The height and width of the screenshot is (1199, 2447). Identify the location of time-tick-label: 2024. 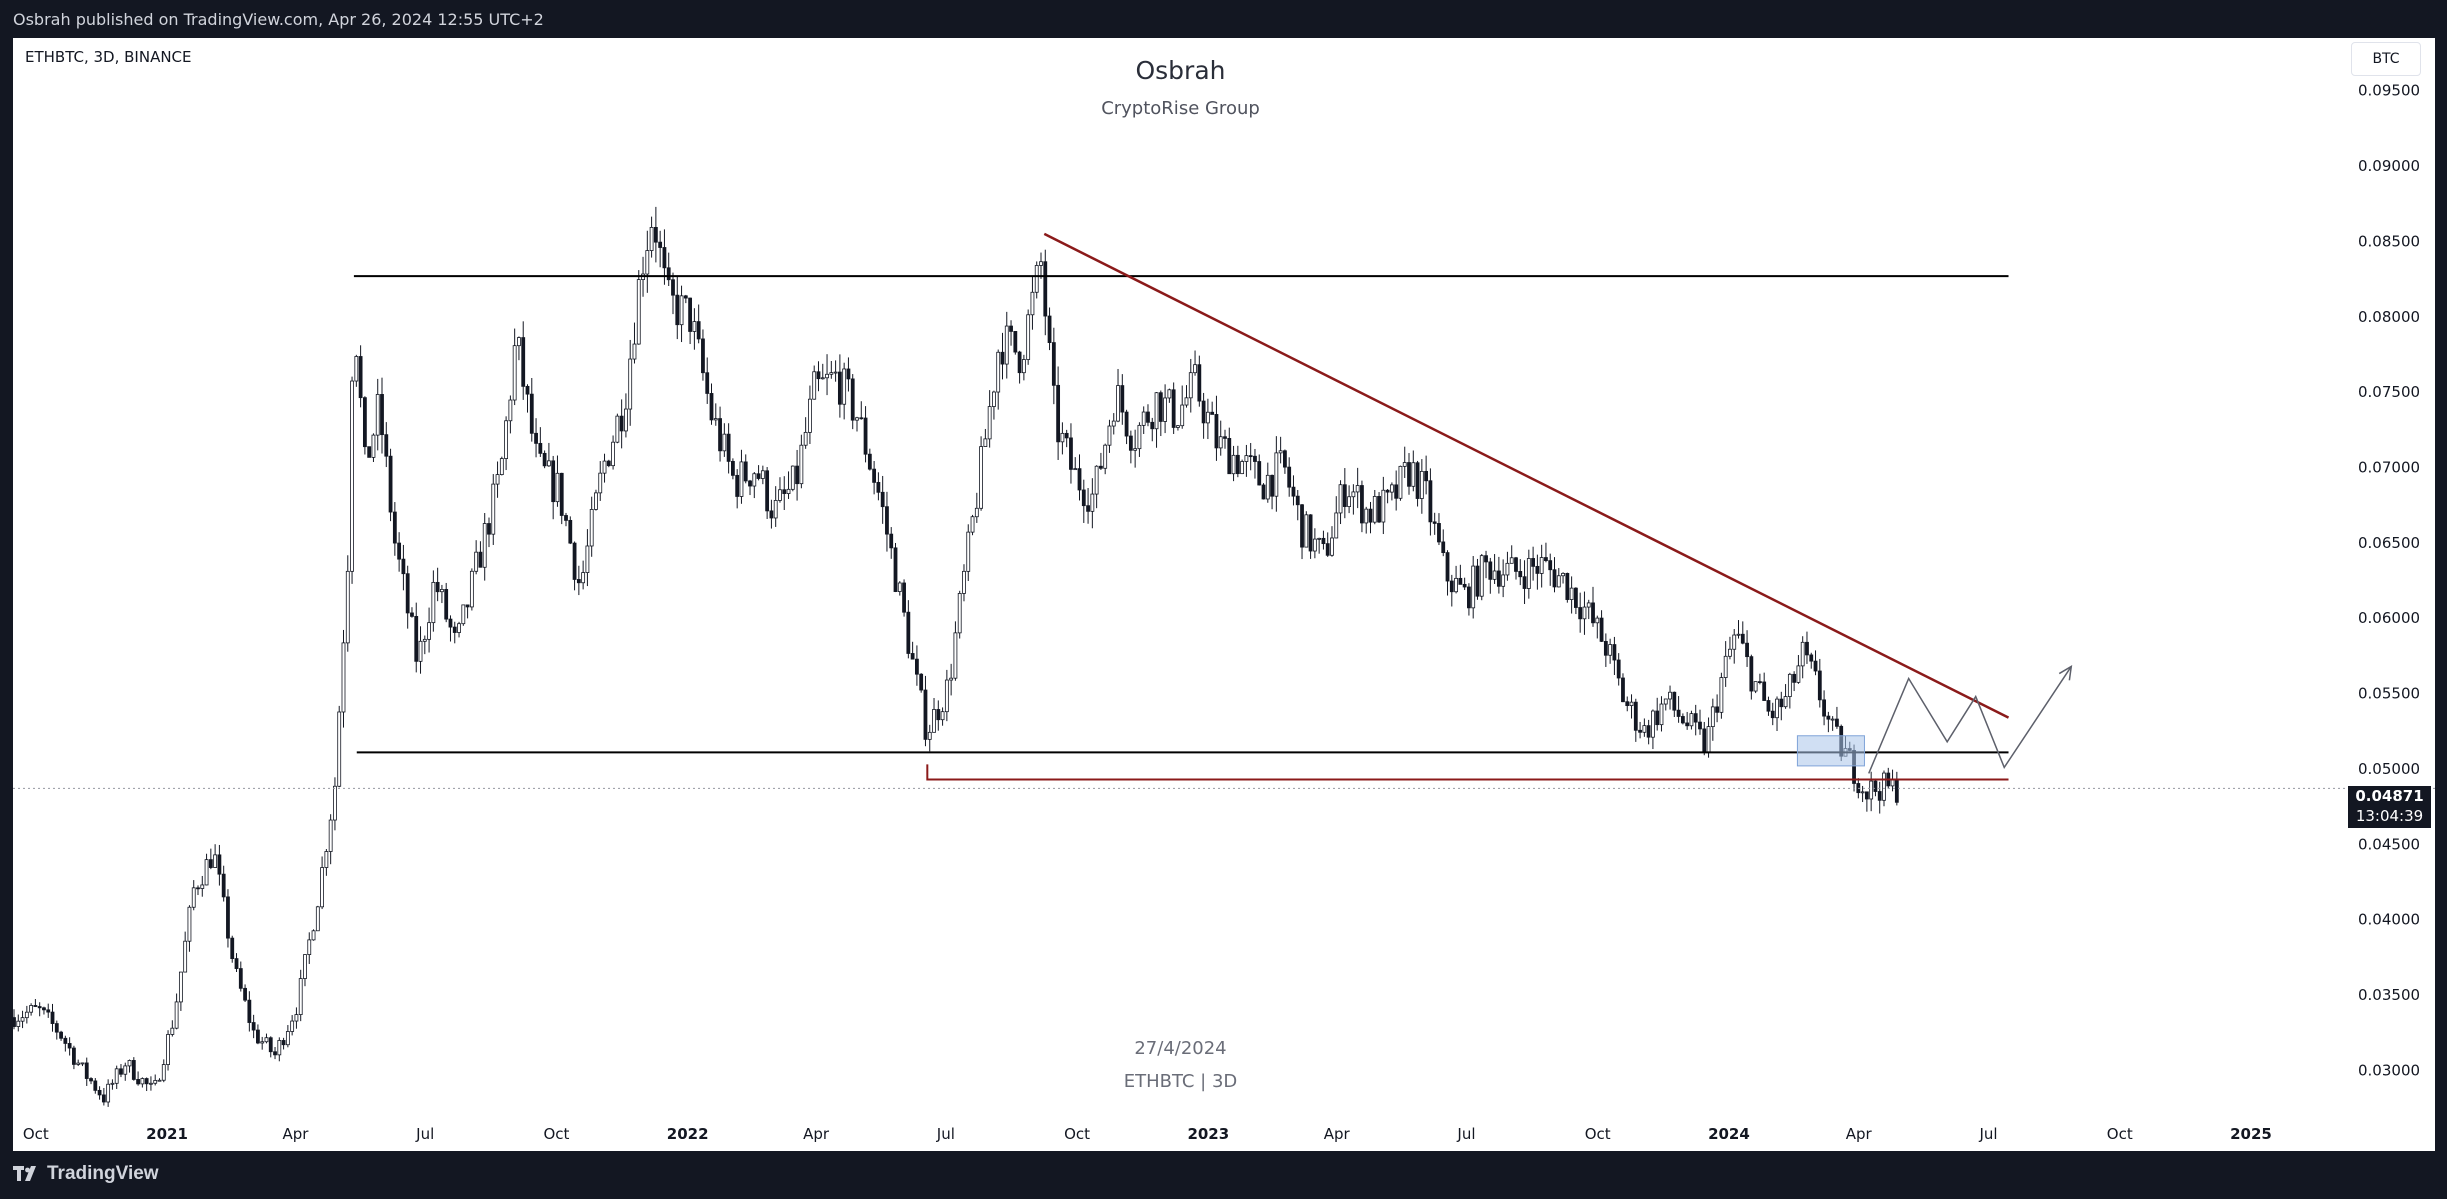
(1729, 1134).